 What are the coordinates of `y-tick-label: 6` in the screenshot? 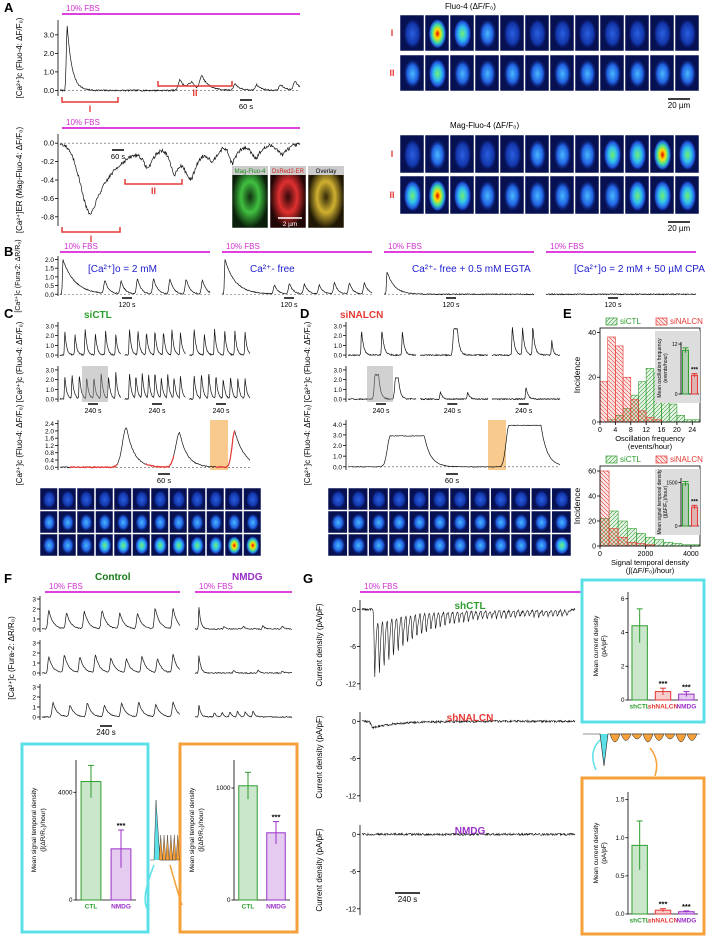 It's located at (623, 599).